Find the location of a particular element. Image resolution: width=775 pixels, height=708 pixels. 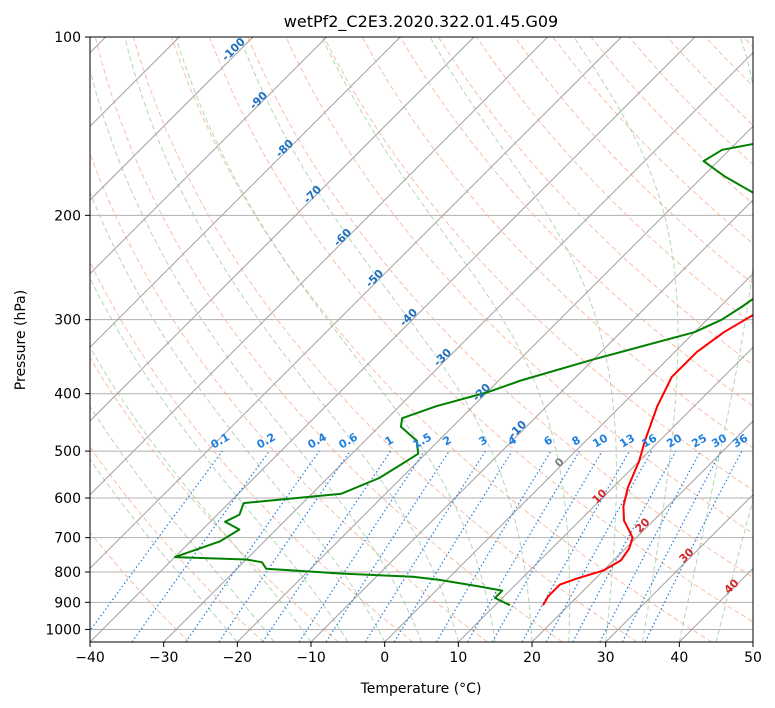

y-tick-label: 1000 is located at coordinates (63, 630).